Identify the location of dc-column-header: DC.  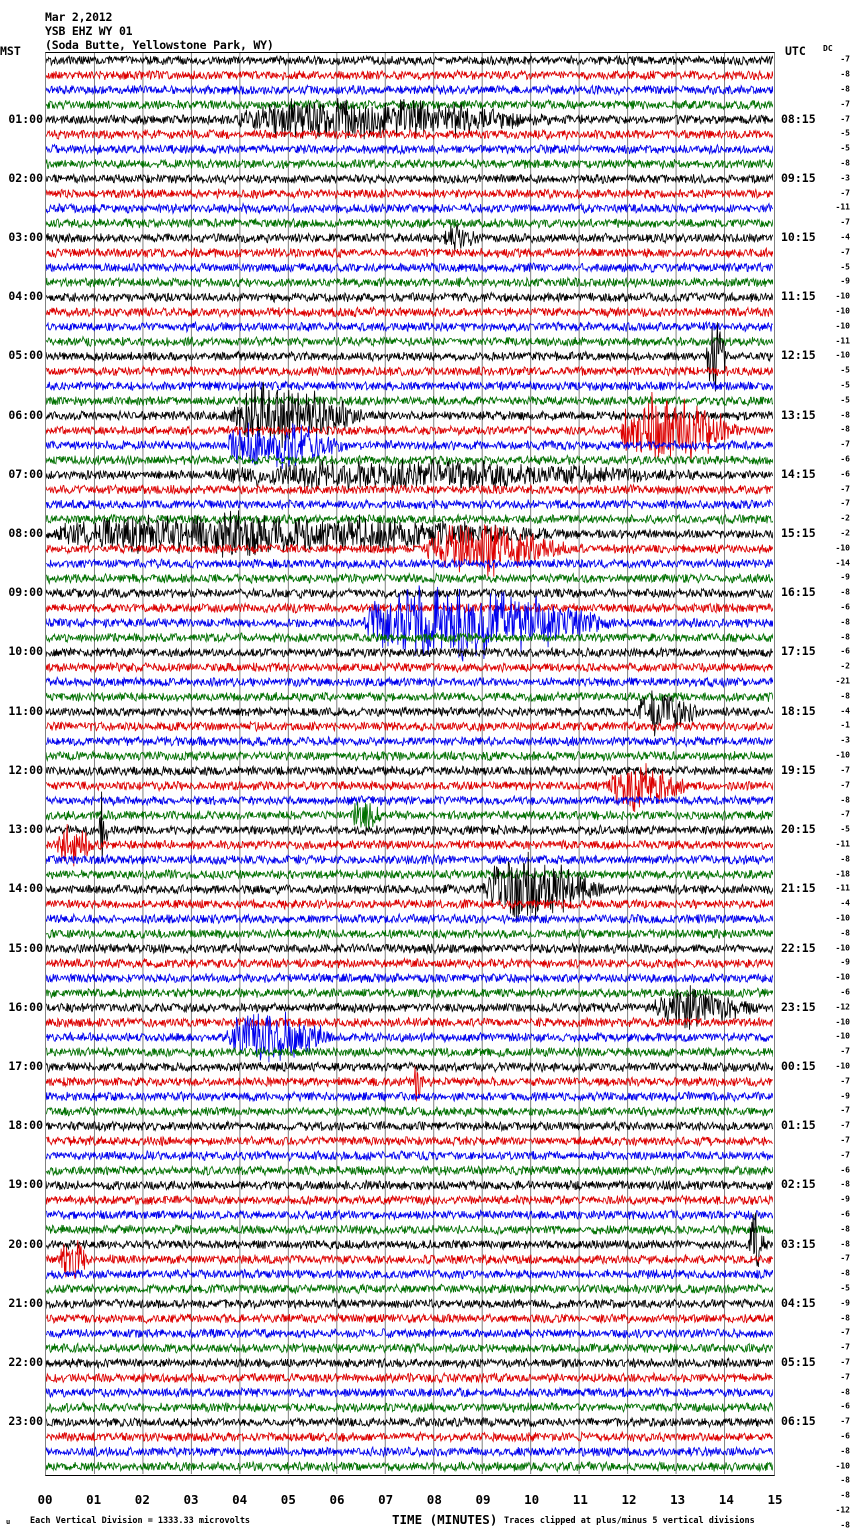
(828, 48).